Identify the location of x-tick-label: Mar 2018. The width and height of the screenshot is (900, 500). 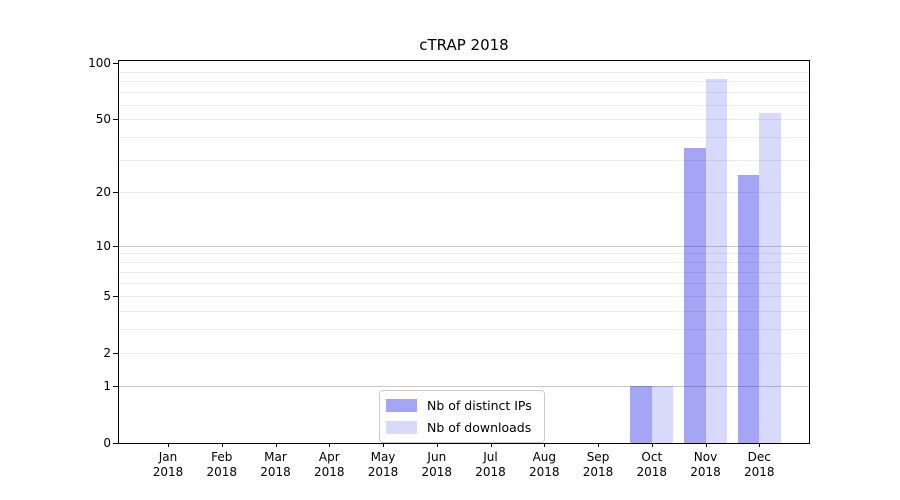
(275, 464).